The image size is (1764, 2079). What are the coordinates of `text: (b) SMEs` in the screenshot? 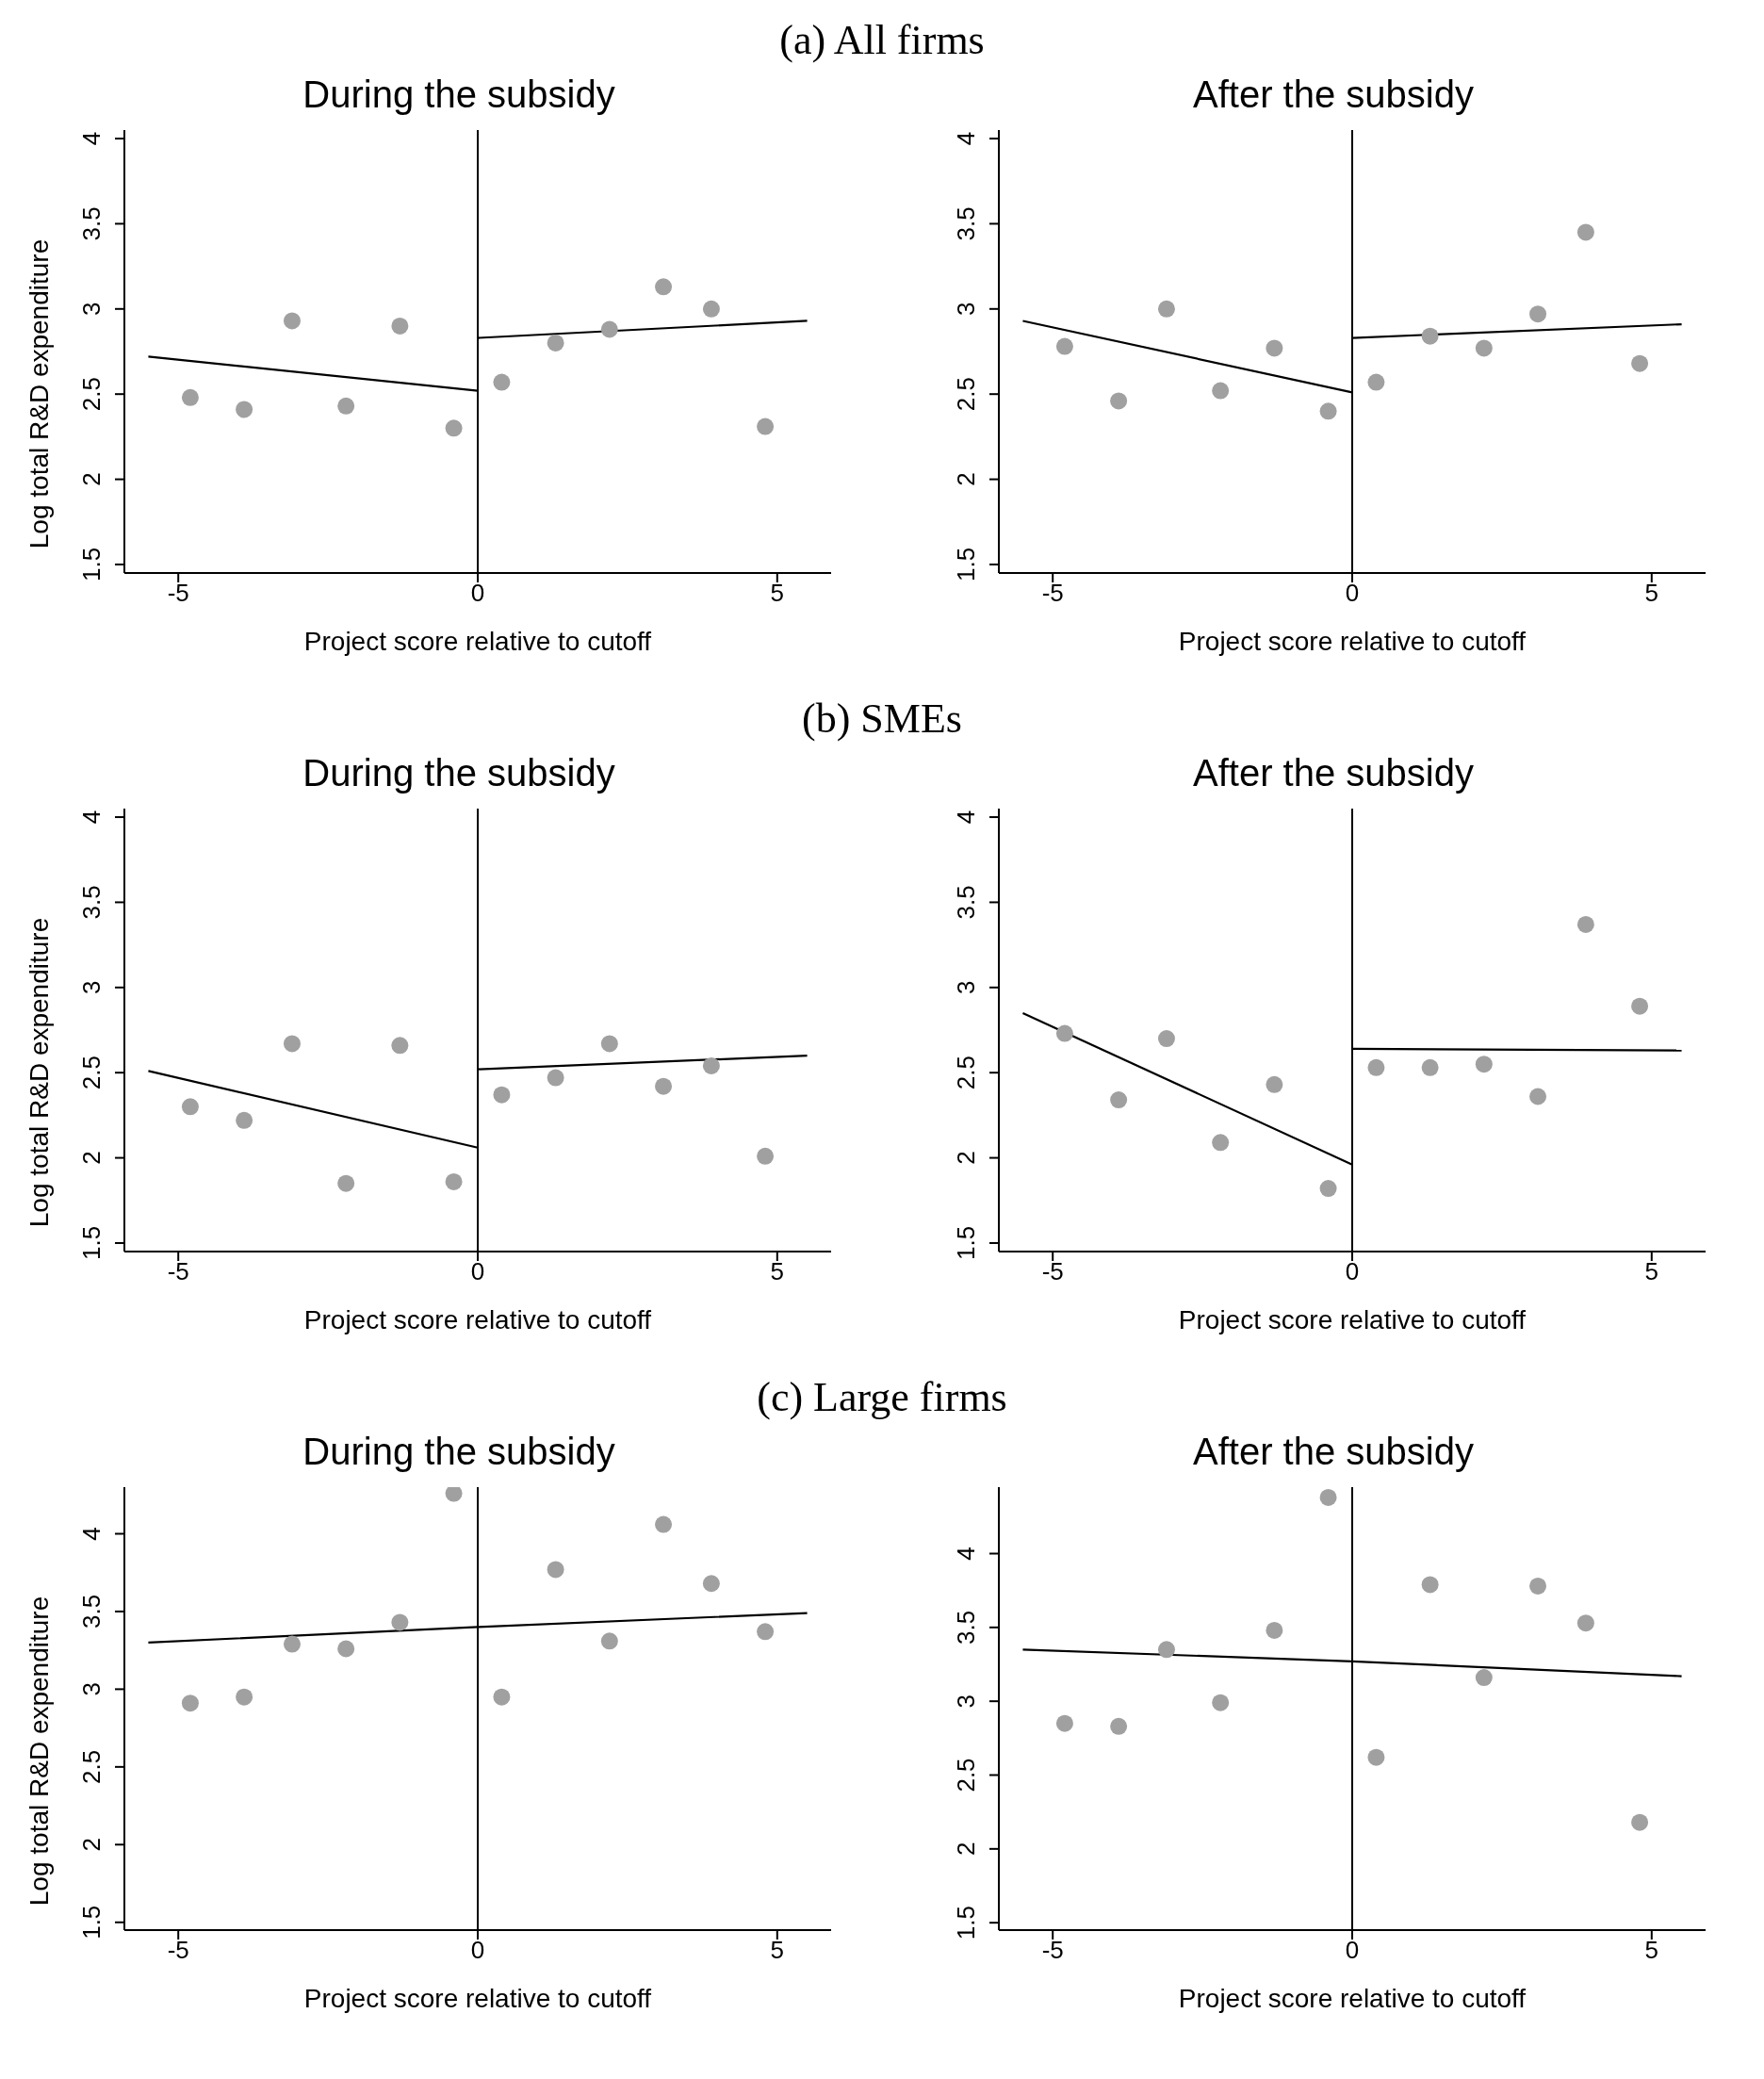 It's located at (882, 719).